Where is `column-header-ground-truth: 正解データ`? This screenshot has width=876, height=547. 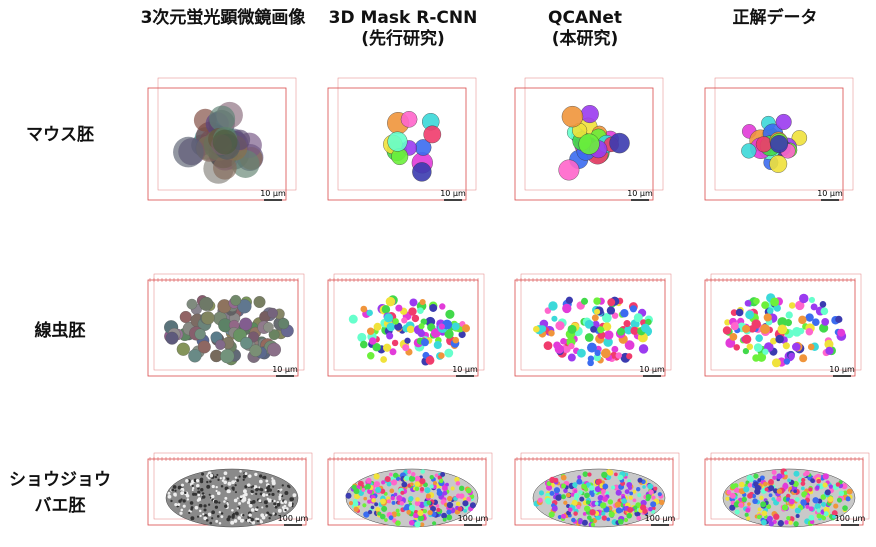 column-header-ground-truth: 正解データ is located at coordinates (775, 18).